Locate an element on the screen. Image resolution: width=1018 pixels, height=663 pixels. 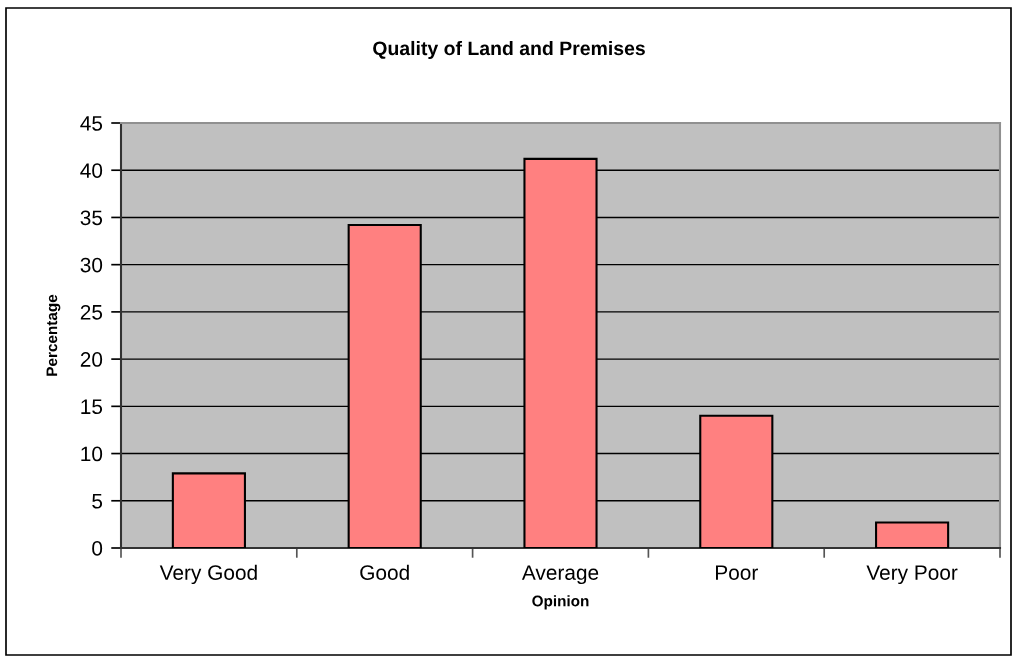
y-tick-label: 5 is located at coordinates (97, 501).